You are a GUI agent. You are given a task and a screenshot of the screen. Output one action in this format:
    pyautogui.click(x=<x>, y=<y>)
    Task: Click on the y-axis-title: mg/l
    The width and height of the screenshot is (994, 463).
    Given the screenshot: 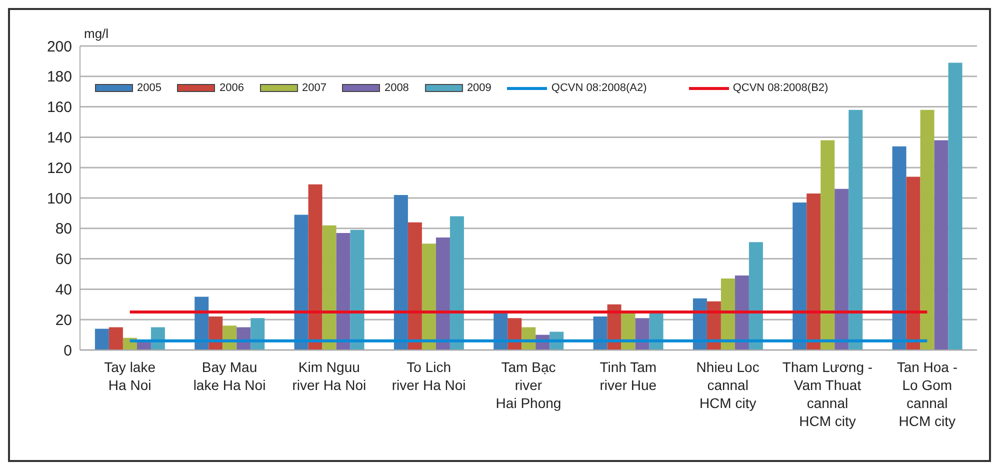 What is the action you would take?
    pyautogui.click(x=96, y=33)
    